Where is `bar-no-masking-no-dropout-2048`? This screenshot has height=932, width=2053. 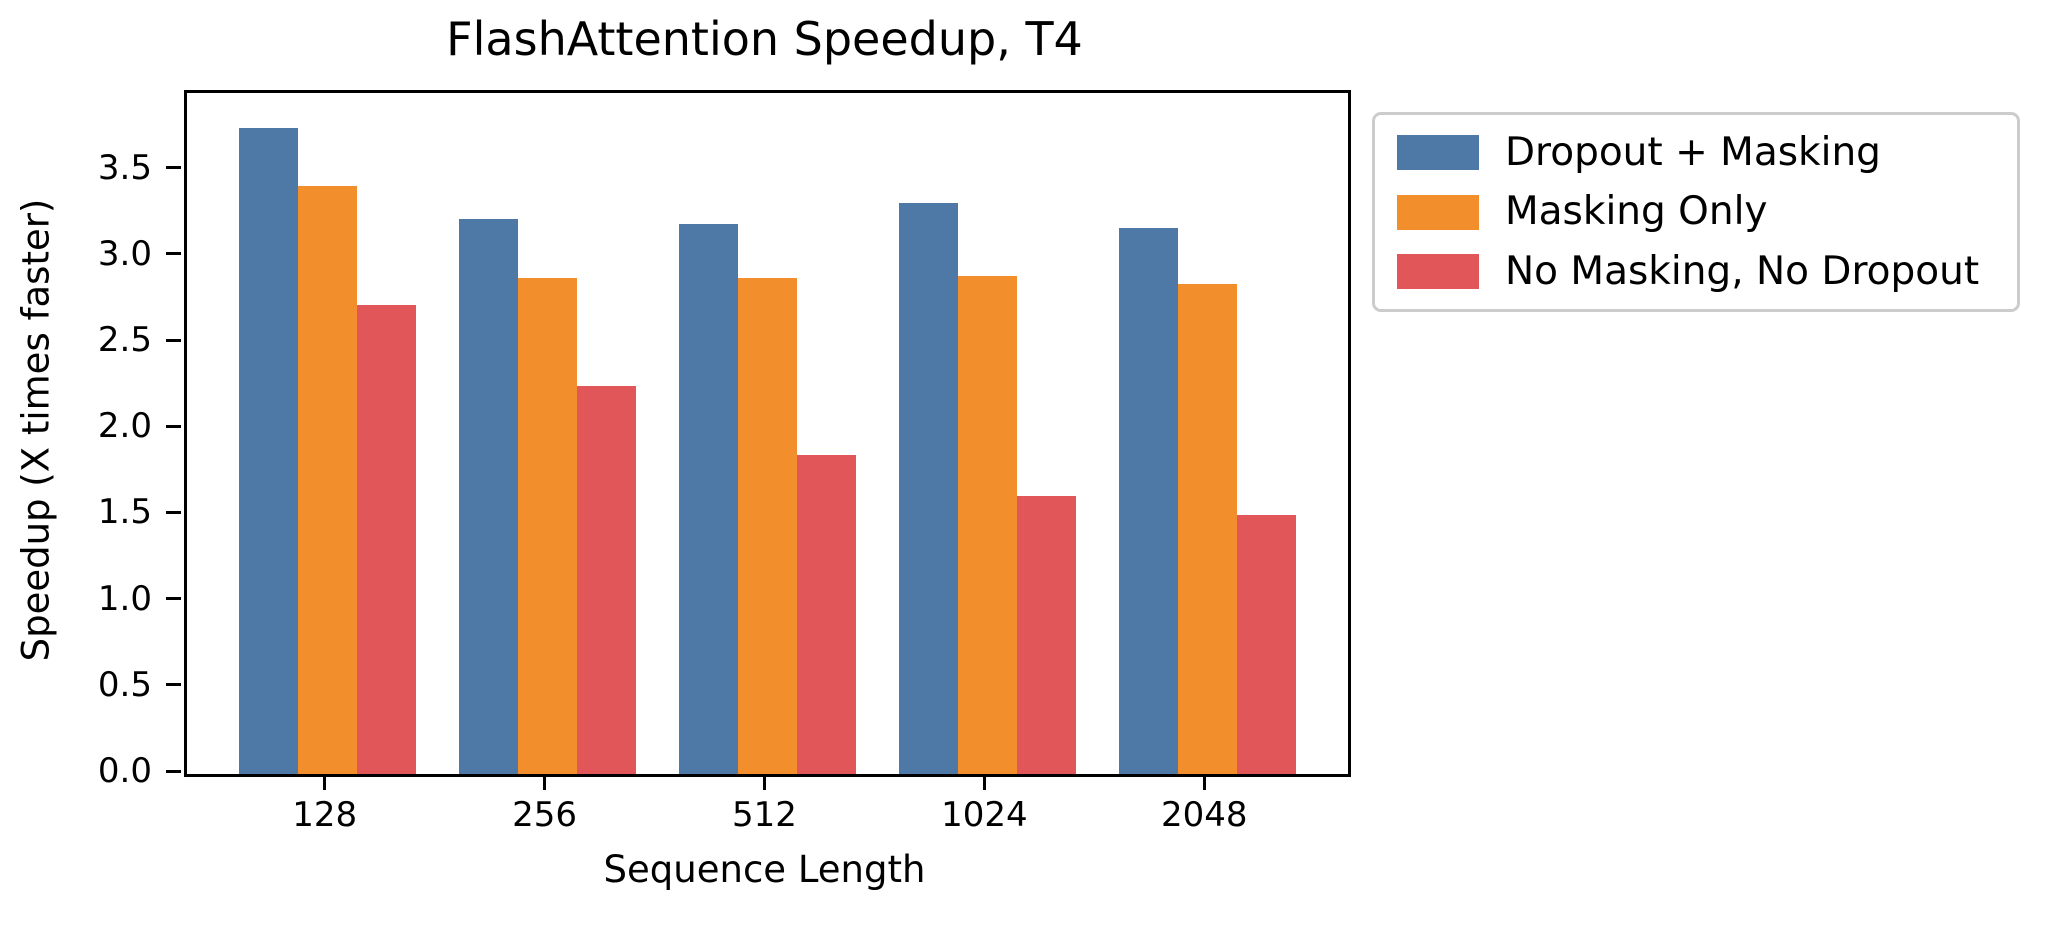 bar-no-masking-no-dropout-2048 is located at coordinates (1266, 644).